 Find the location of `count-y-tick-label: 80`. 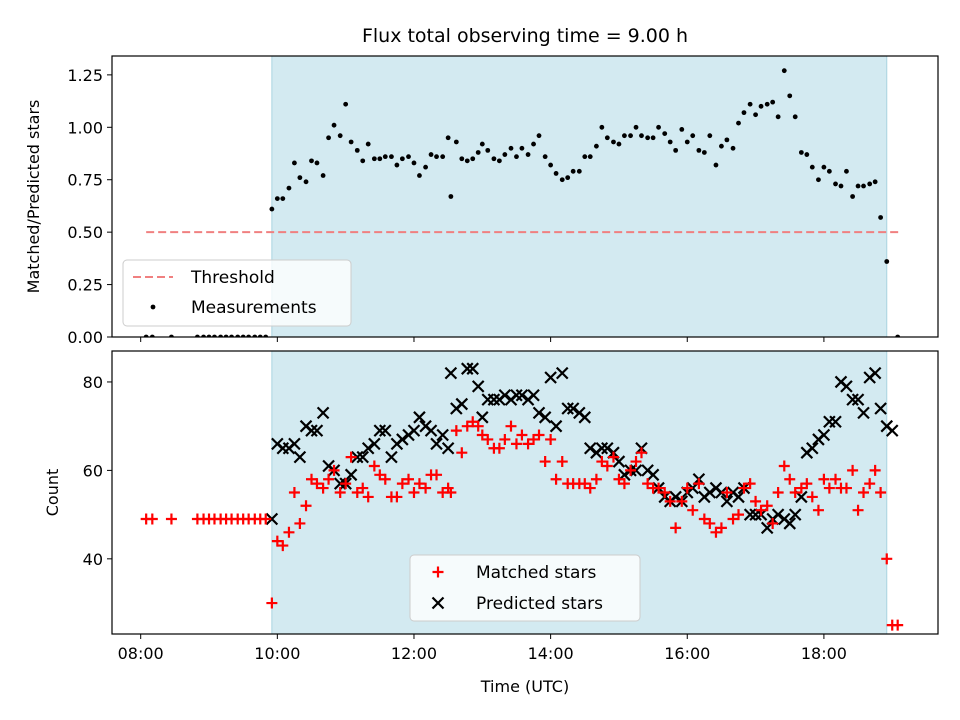

count-y-tick-label: 80 is located at coordinates (93, 382).